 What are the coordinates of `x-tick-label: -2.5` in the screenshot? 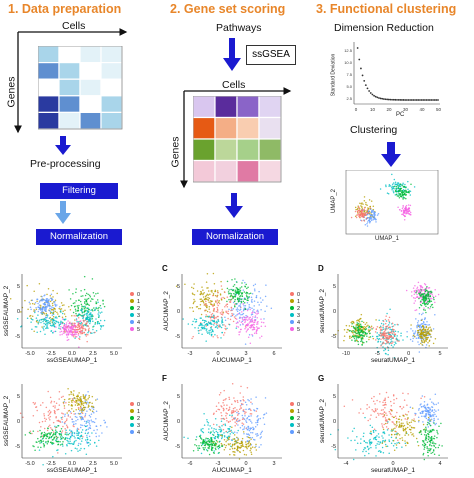 It's located at (50, 354).